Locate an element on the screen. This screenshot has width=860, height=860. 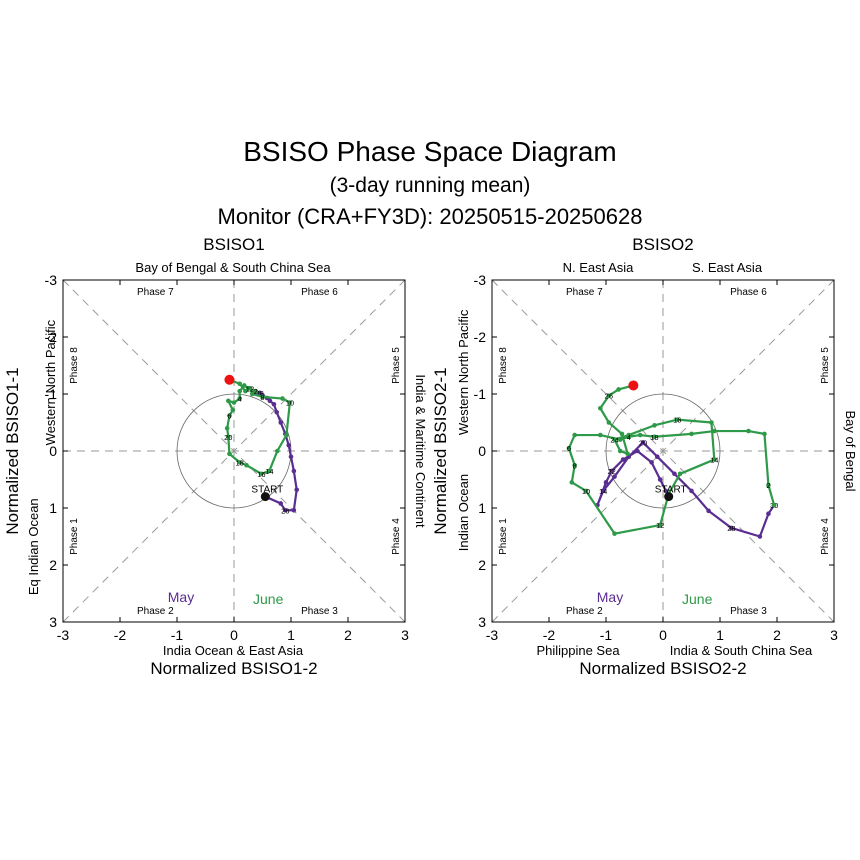
day-label: 20 is located at coordinates (228, 437).